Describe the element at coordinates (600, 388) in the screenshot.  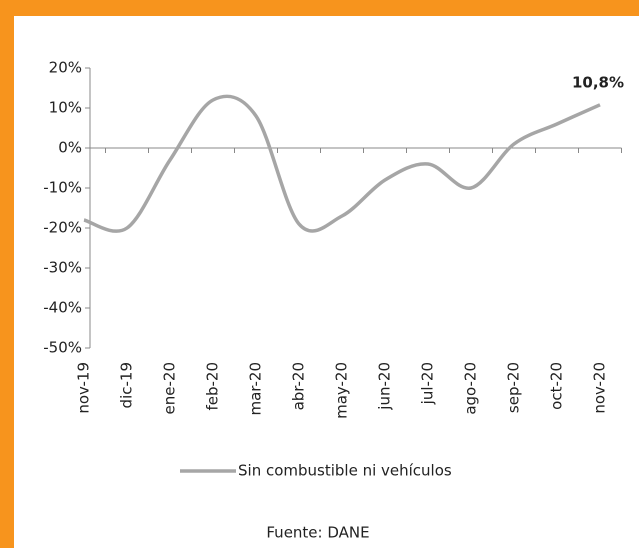
I see `x-tick-label: nov-20` at that location.